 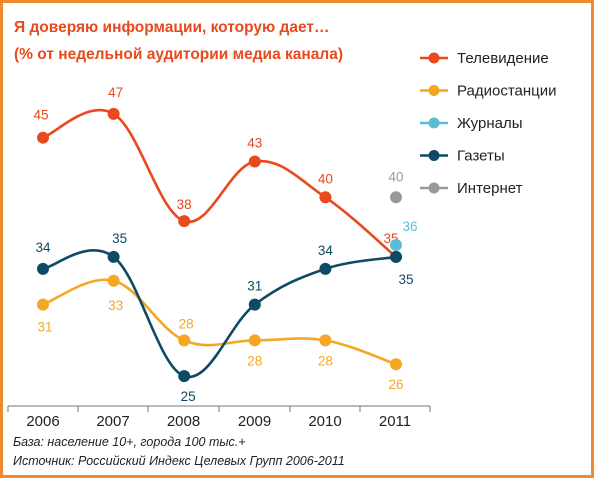 I want to click on data-point-телевидение-2010, so click(x=325, y=197).